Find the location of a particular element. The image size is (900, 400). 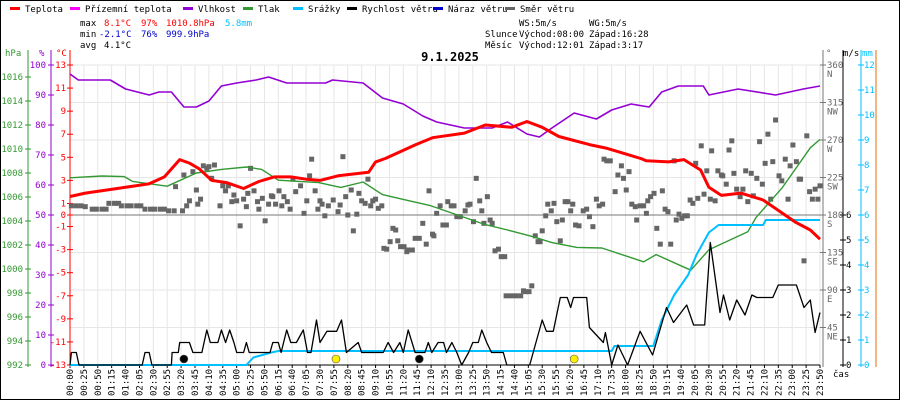

pressure-tick-label: 1000 is located at coordinates (12, 270).